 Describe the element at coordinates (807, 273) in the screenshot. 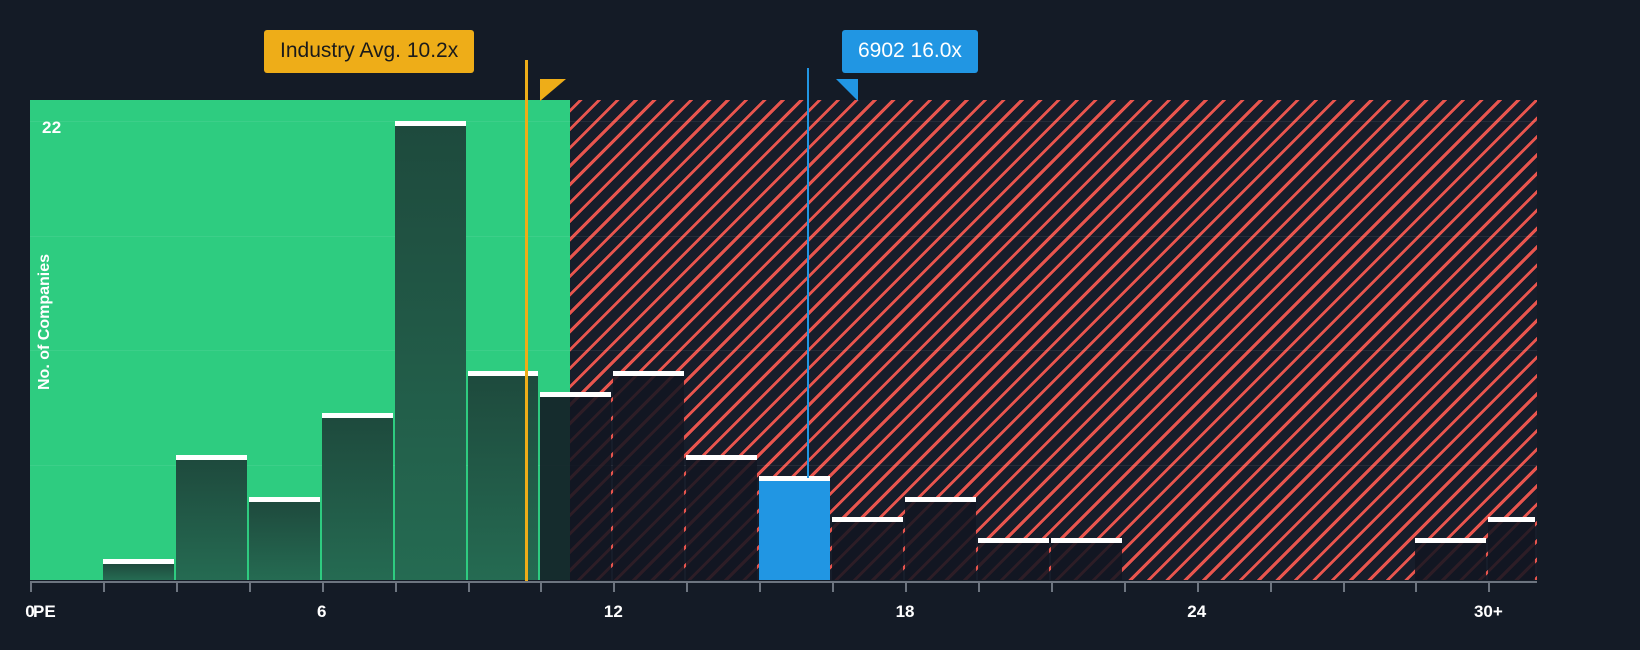

I see `company-marker-line` at that location.